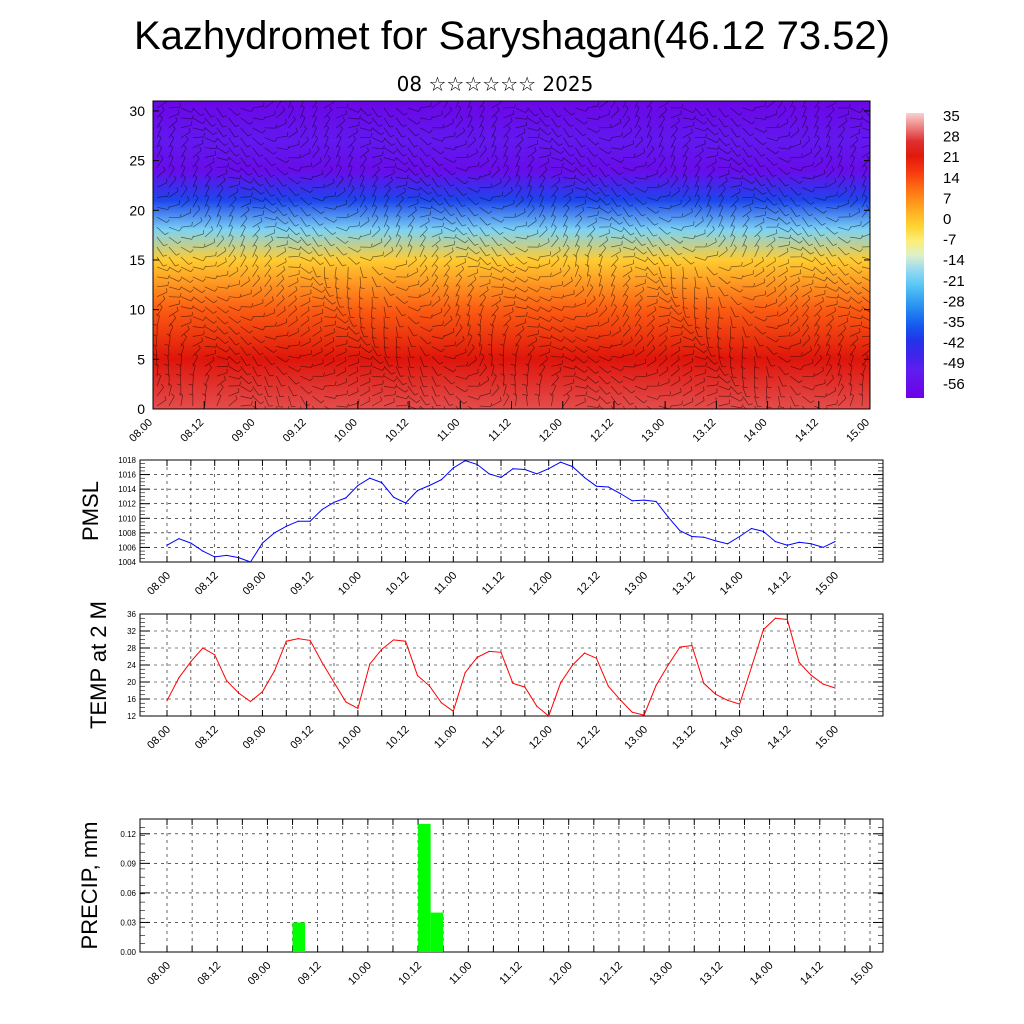 This screenshot has height=1024, width=1024. Describe the element at coordinates (947, 198) in the screenshot. I see `colorbar-label: 7` at that location.